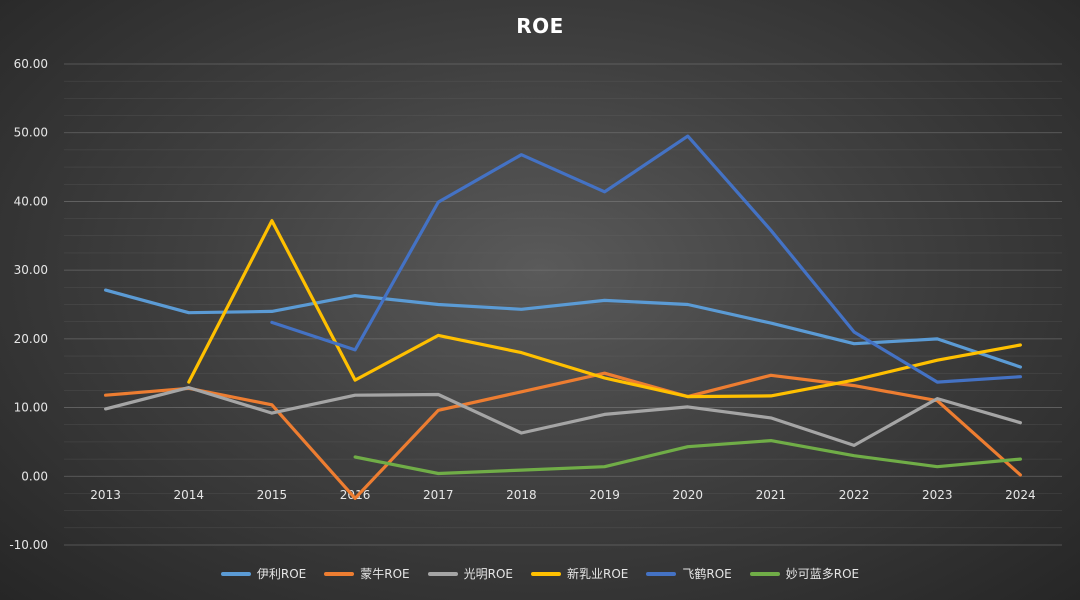  I want to click on y-tick-label: 30.00, so click(31, 270).